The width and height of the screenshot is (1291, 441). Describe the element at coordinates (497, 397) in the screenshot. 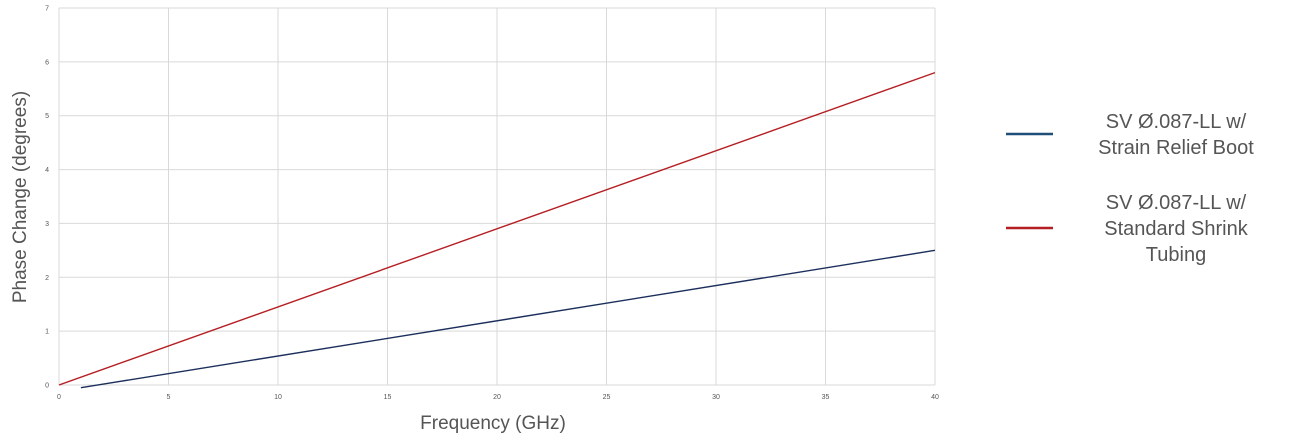

I see `x-tick-label: 20` at that location.